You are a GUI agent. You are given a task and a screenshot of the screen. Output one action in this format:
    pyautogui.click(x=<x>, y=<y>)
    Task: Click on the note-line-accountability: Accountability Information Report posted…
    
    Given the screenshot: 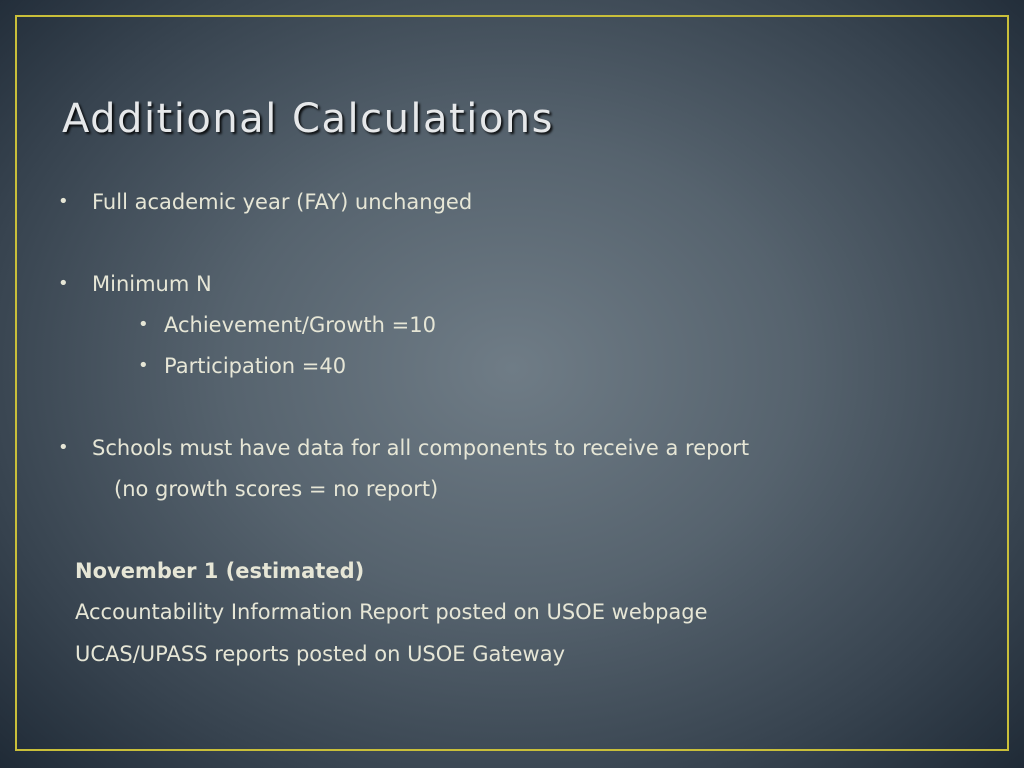 What is the action you would take?
    pyautogui.click(x=391, y=612)
    